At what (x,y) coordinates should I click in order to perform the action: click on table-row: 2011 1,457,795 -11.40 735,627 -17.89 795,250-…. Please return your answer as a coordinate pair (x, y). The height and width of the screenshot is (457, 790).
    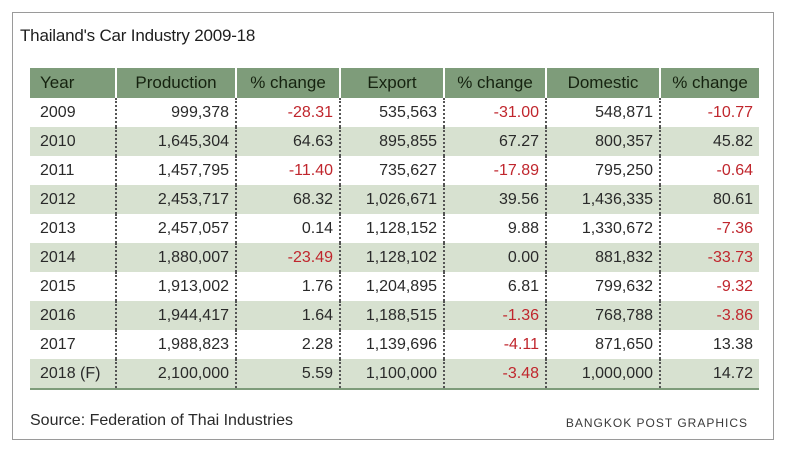
    Looking at the image, I should click on (394, 170).